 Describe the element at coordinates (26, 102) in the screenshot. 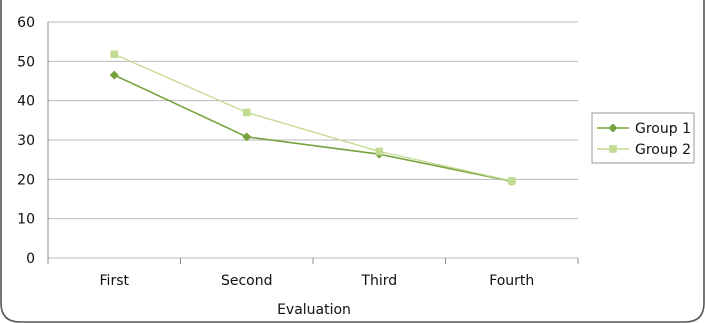

I see `y-tick-label: 40` at that location.